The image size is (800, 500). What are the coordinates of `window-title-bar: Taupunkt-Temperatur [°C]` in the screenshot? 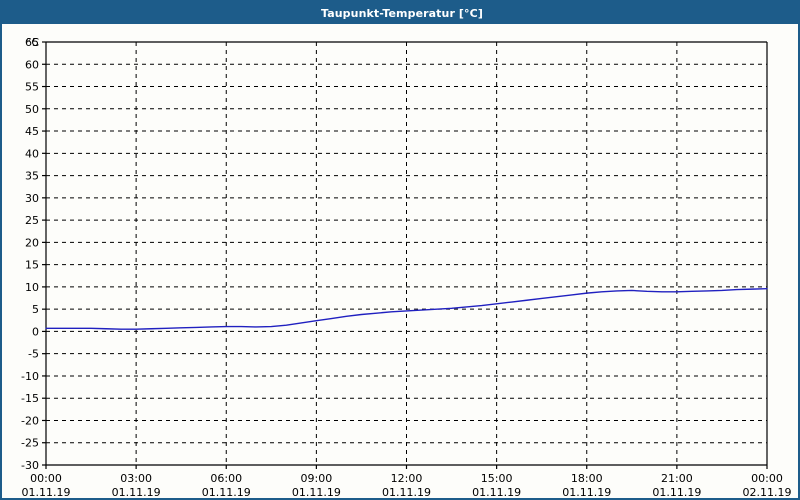 It's located at (400, 13).